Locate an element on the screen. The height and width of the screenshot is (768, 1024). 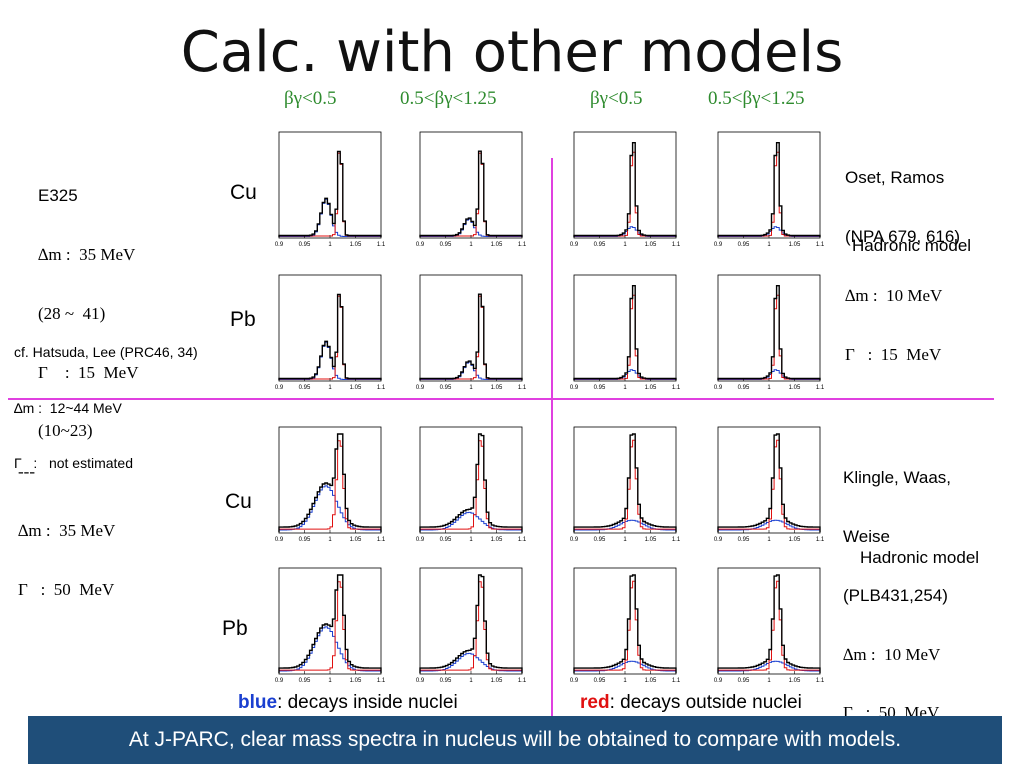
slide-title: Calc. with other models is located at coordinates (512, 52).